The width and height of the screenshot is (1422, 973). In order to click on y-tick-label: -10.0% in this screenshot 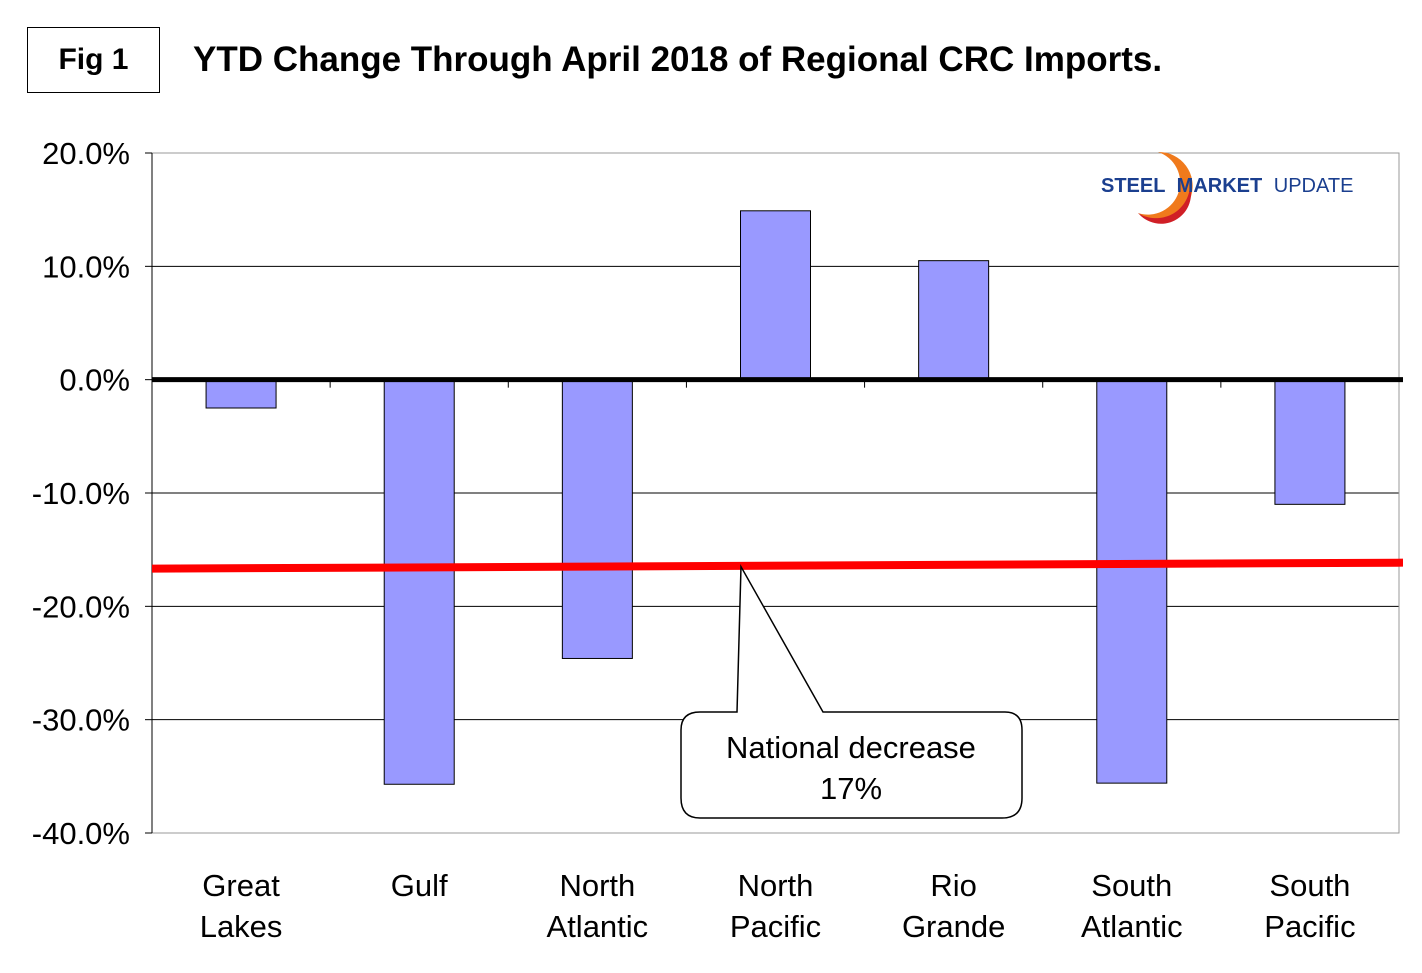, I will do `click(81, 493)`.